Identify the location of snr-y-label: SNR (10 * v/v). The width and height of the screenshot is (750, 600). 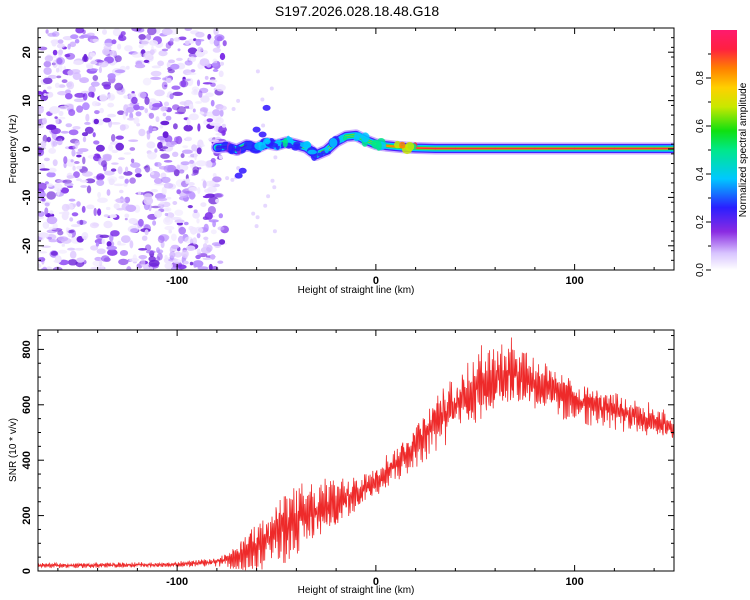
(13, 450).